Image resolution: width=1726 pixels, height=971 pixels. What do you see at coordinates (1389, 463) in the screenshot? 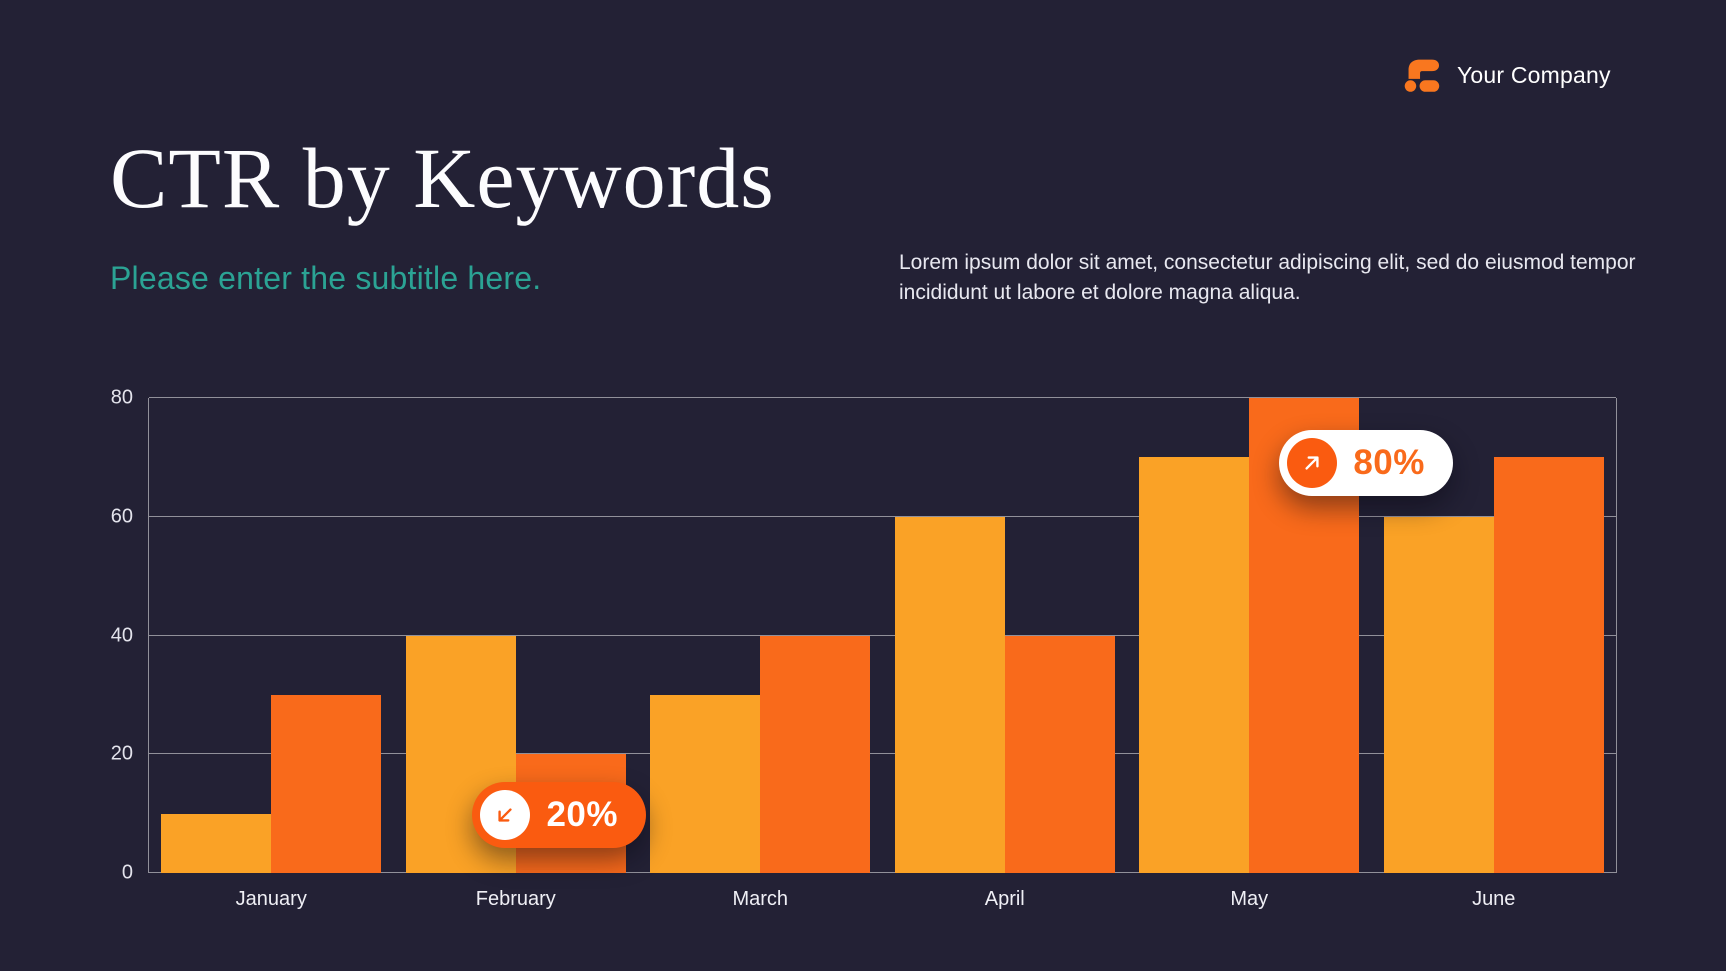
I see `callout-increase-label: 80%` at bounding box center [1389, 463].